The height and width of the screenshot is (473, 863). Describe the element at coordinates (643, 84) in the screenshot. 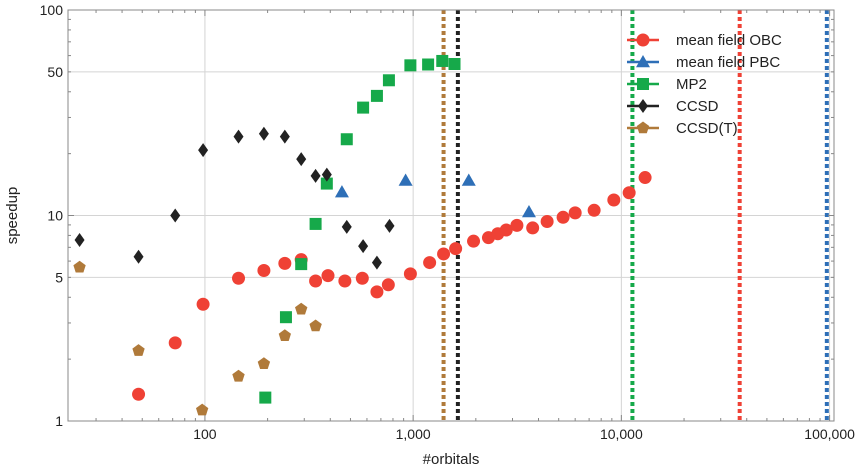

I see `legend-marker-mp2` at that location.